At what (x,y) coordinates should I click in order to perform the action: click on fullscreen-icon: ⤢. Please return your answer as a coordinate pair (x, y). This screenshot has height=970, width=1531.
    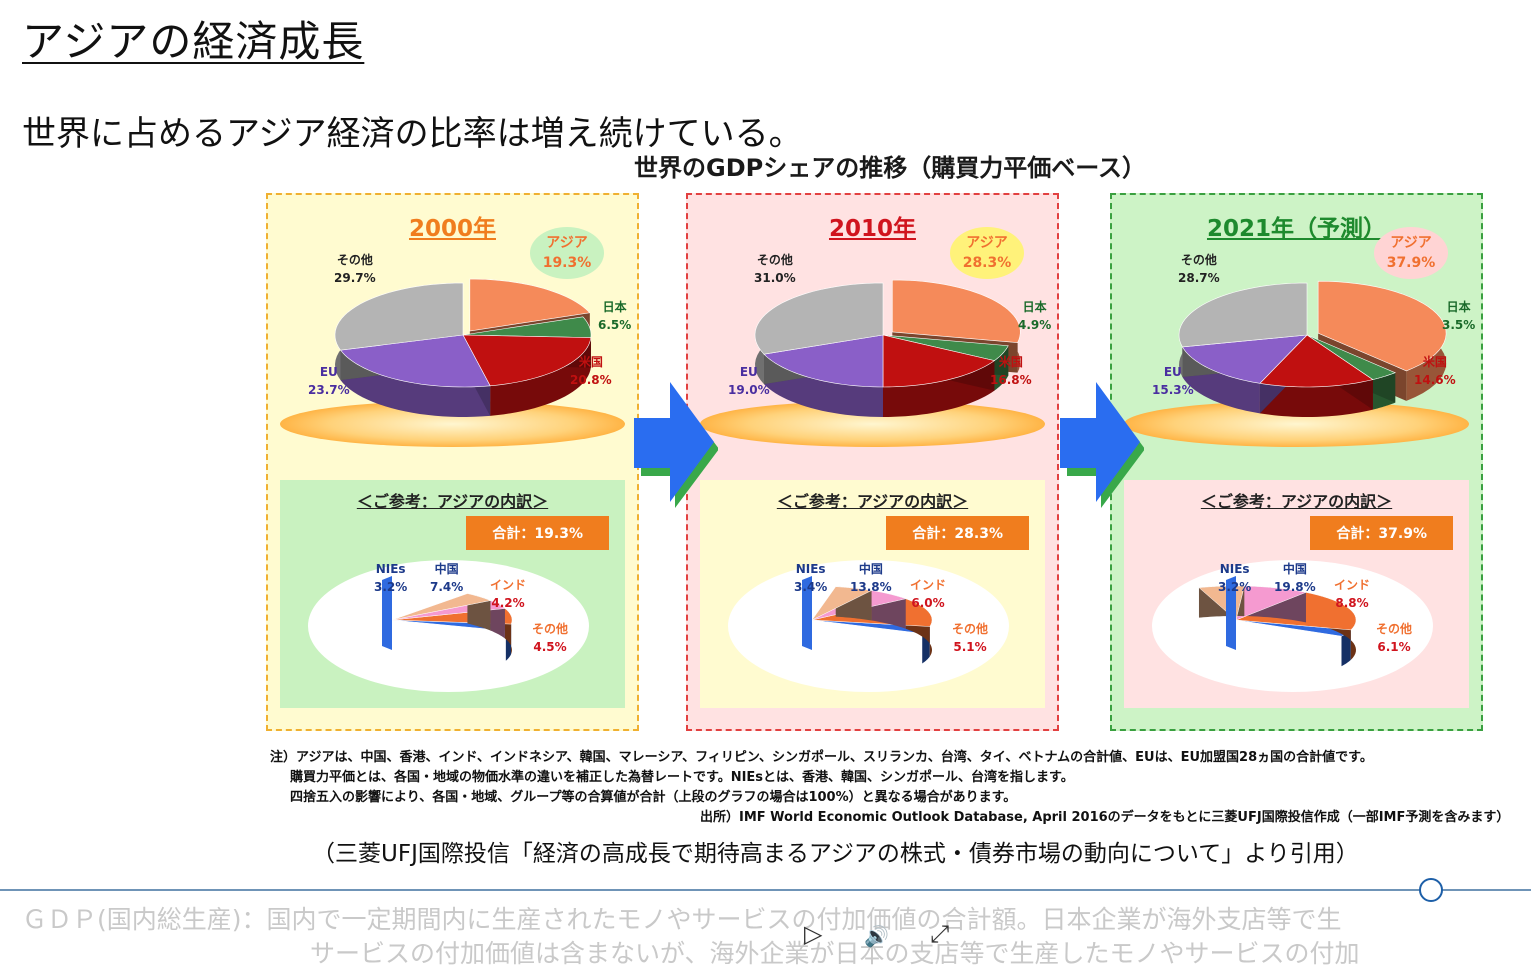
    Looking at the image, I should click on (940, 934).